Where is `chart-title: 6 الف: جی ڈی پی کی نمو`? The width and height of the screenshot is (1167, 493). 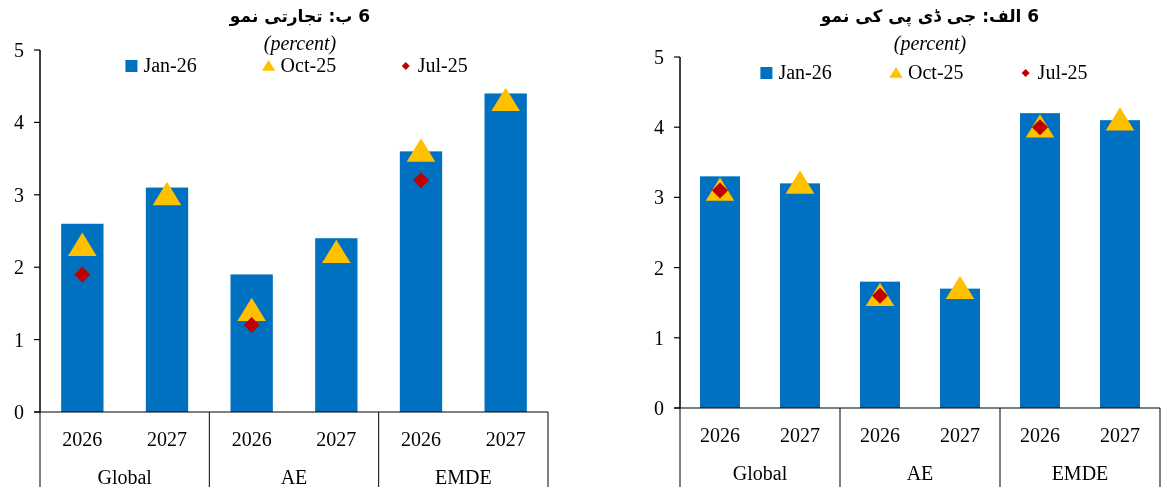 chart-title: 6 الف: جی ڈی پی کی نمو is located at coordinates (929, 16).